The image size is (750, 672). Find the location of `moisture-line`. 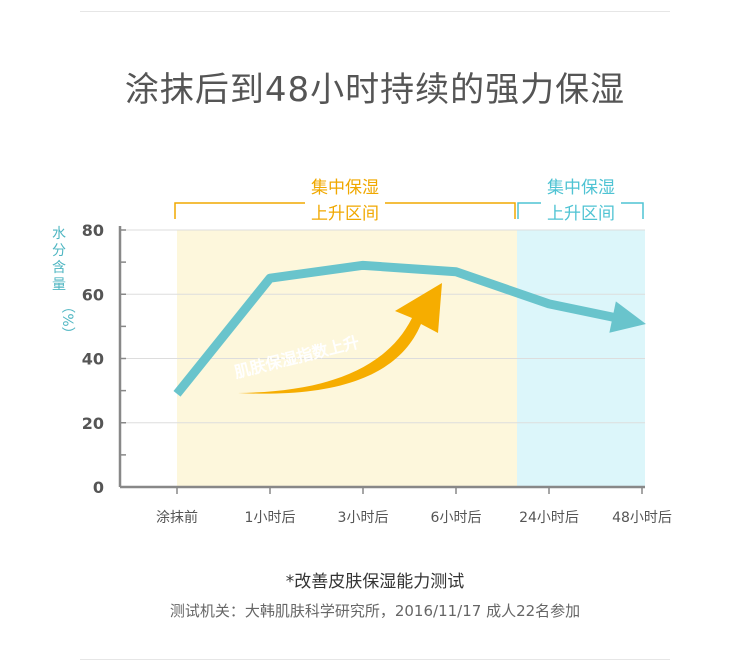

moisture-line is located at coordinates (398, 328).